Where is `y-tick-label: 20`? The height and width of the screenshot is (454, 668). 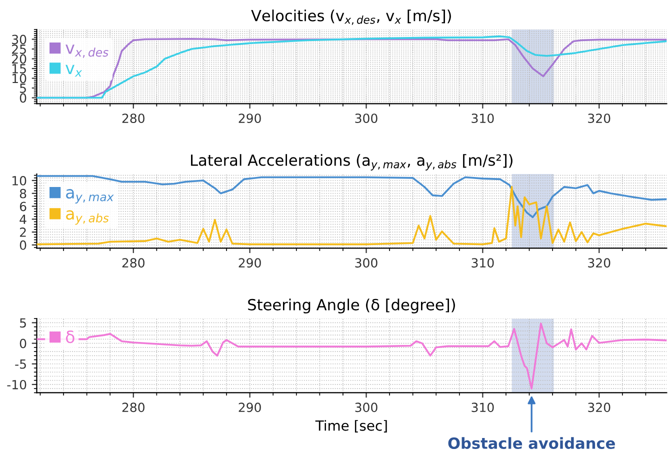 y-tick-label: 20 is located at coordinates (19, 59).